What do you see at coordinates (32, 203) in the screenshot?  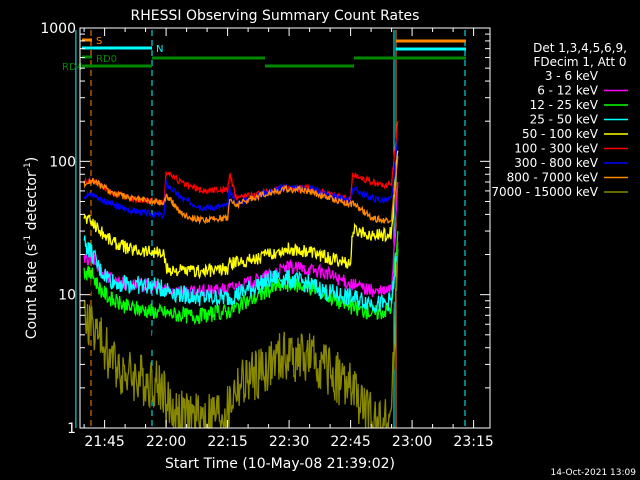 I see `y-axis-label-part2: detector` at bounding box center [32, 203].